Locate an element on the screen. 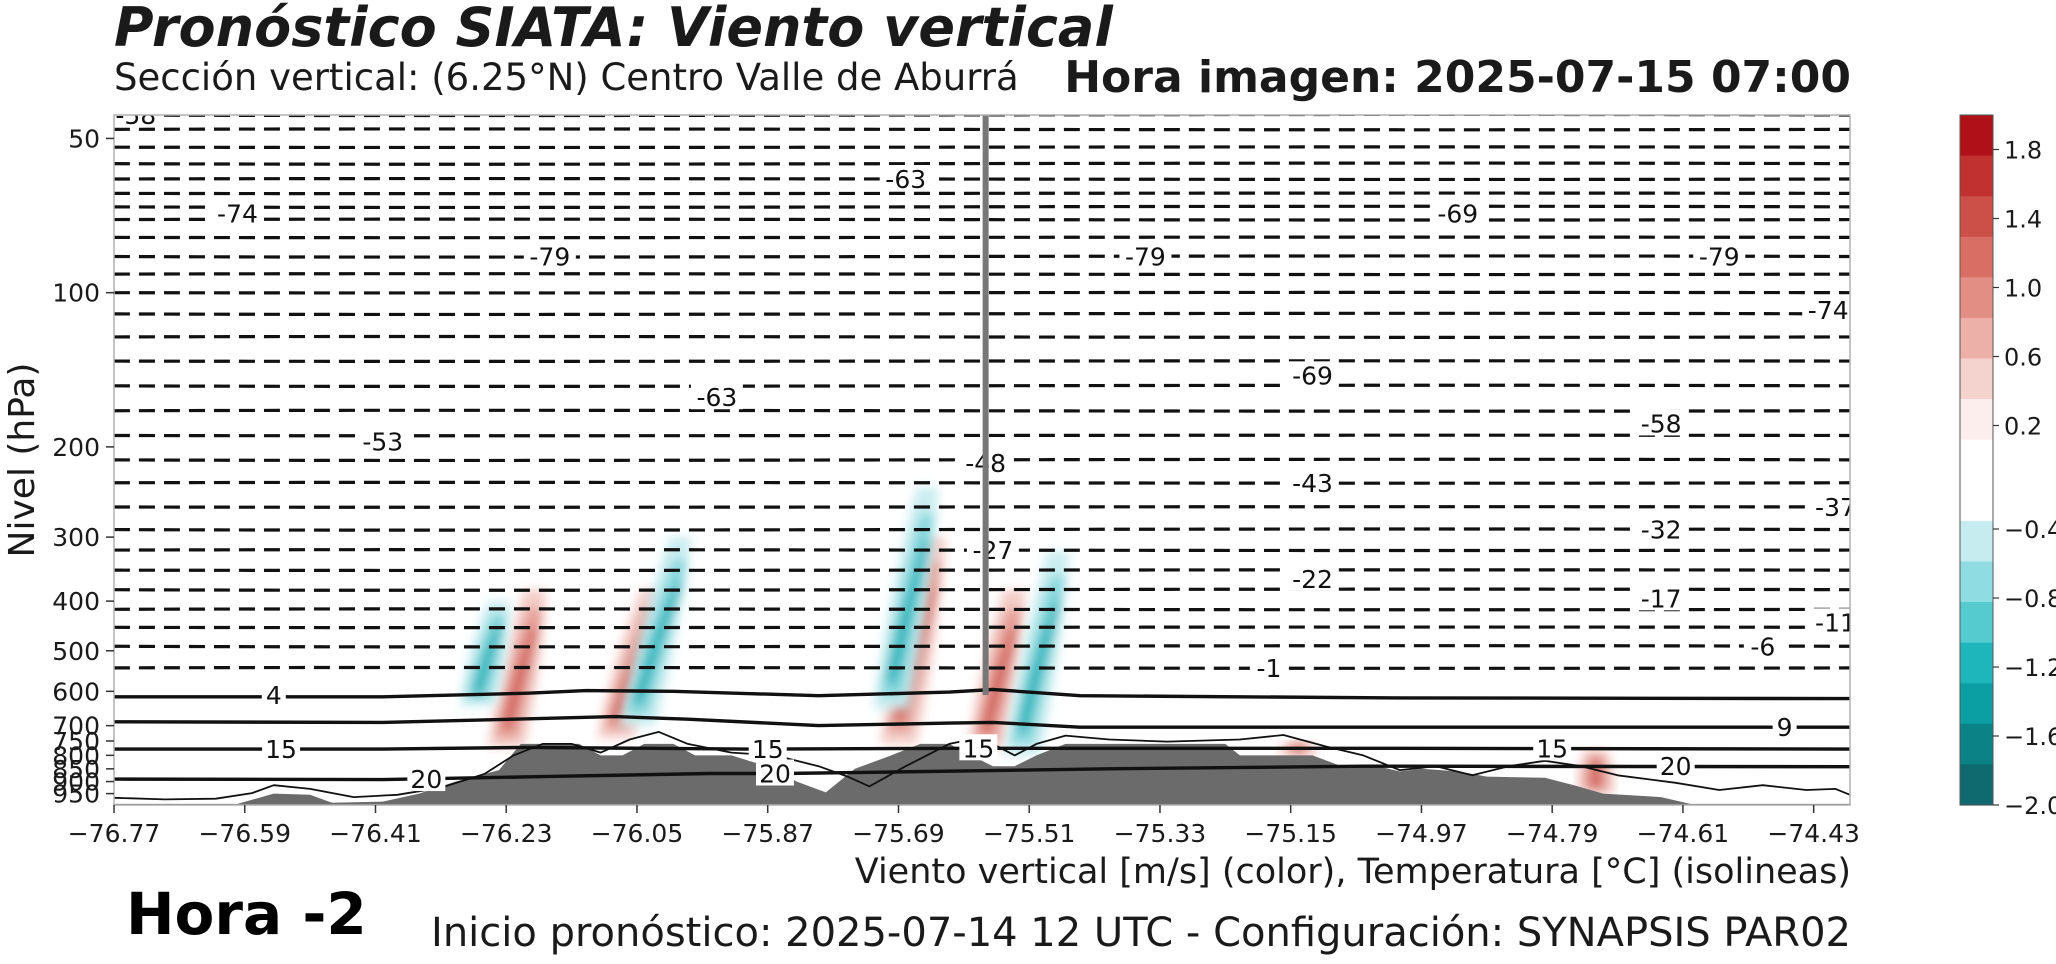 Image resolution: width=2056 pixels, height=964 pixels. x-tick-label: −75.87 is located at coordinates (767, 833).